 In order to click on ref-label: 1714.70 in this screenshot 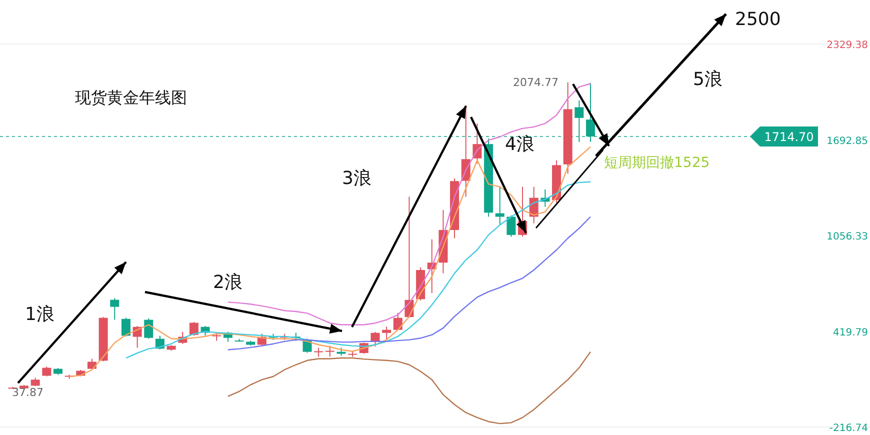, I will do `click(784, 136)`.